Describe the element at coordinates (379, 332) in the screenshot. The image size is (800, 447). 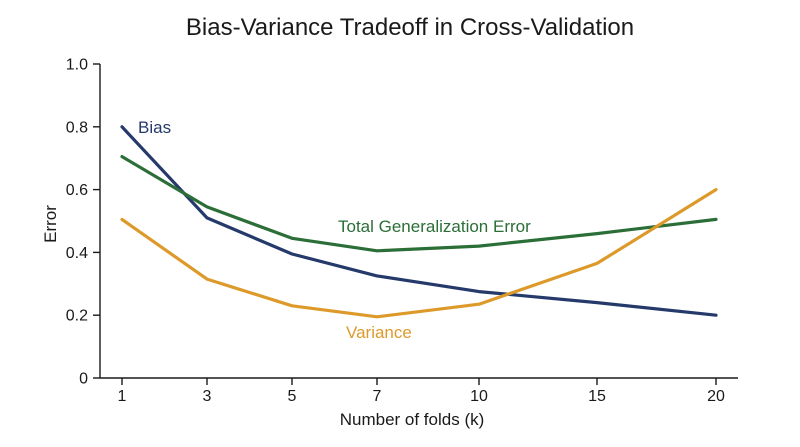
I see `series-label-variance: Variance` at that location.